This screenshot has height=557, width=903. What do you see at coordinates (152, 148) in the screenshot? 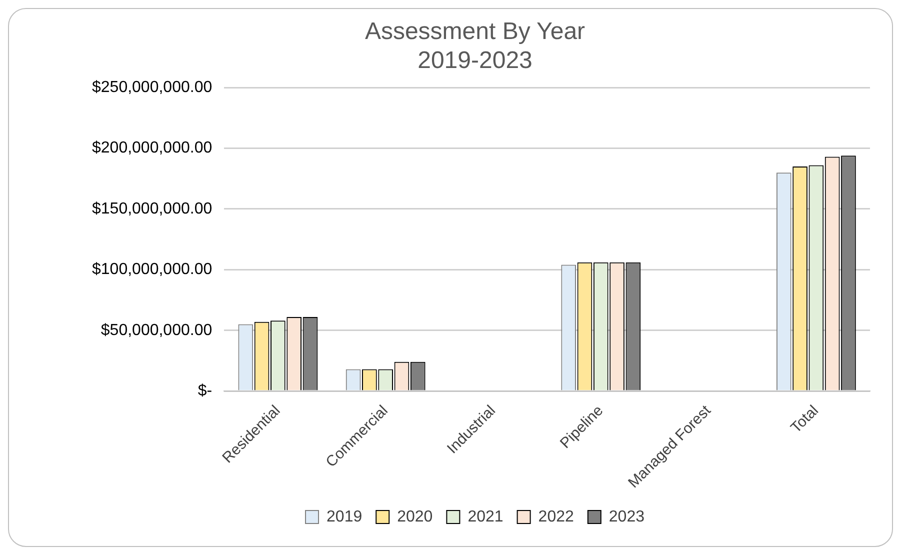
I see `y-tick-label: $200,000,000.00` at bounding box center [152, 148].